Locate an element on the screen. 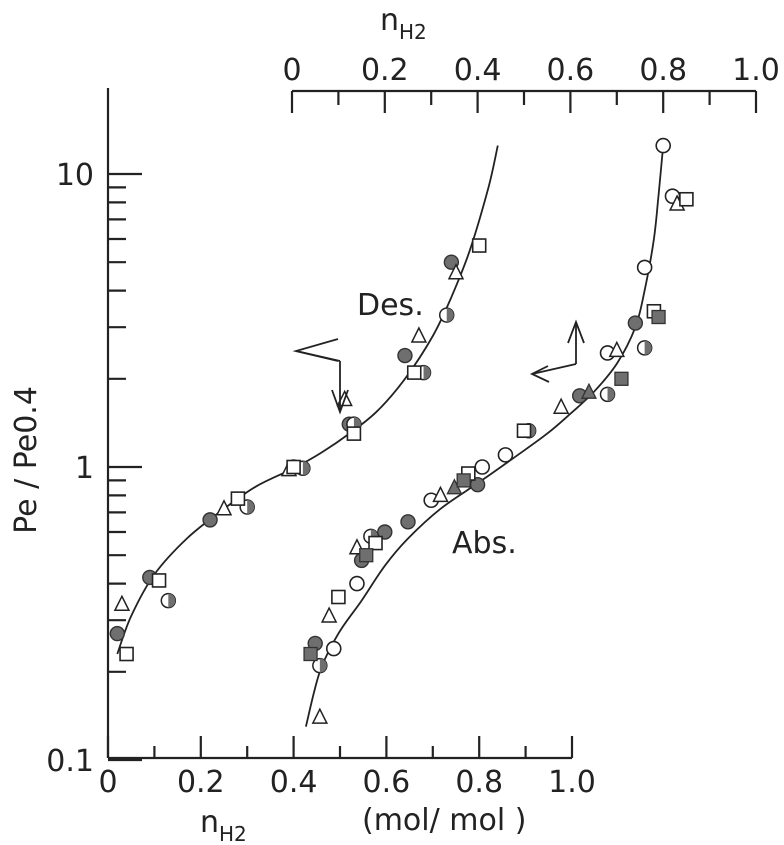  y-tick-label: 10 is located at coordinates (75, 175).